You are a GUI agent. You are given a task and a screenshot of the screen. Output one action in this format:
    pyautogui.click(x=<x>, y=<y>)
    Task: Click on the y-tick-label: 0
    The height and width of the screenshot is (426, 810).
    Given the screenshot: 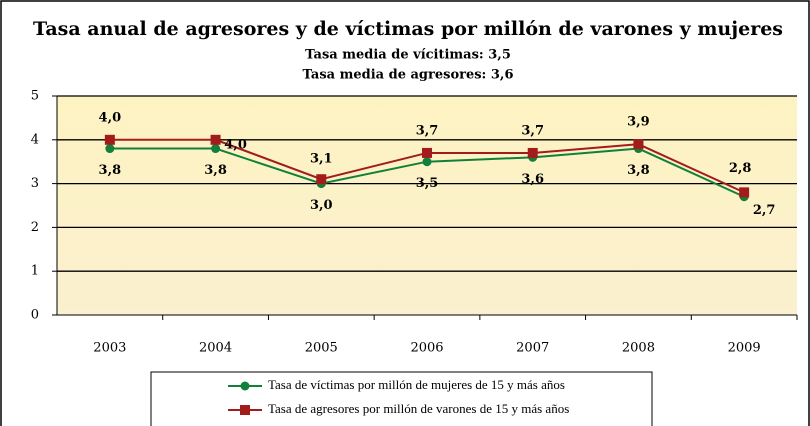 What is the action you would take?
    pyautogui.click(x=35, y=315)
    